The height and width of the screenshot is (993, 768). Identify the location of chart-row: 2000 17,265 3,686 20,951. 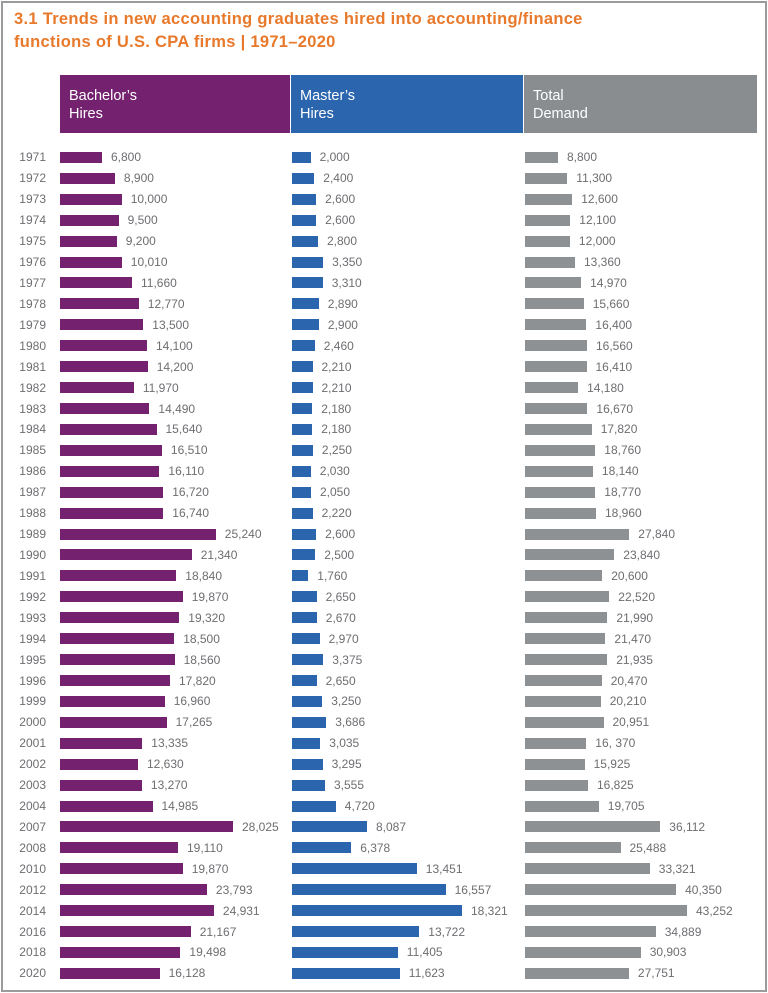
(384, 722).